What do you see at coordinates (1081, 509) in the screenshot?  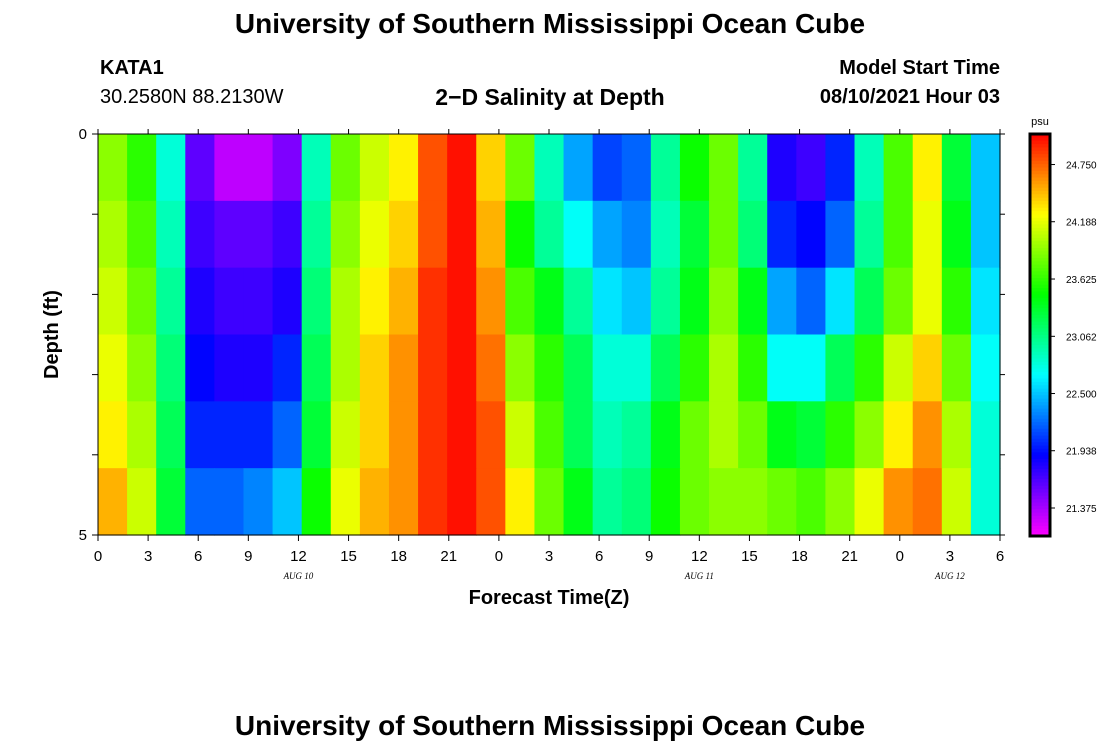 I see `colorbar-tick-label: 21.375` at bounding box center [1081, 509].